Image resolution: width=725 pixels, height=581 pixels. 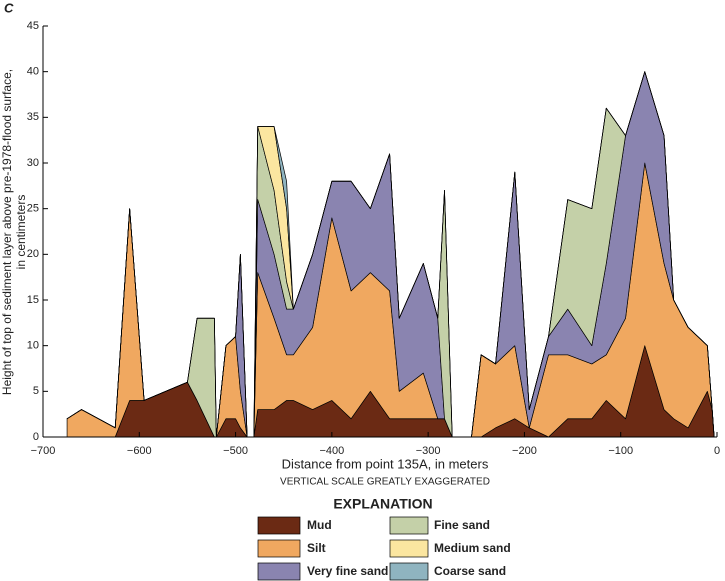 What do you see at coordinates (36, 391) in the screenshot?
I see `y-tick-label: 5` at bounding box center [36, 391].